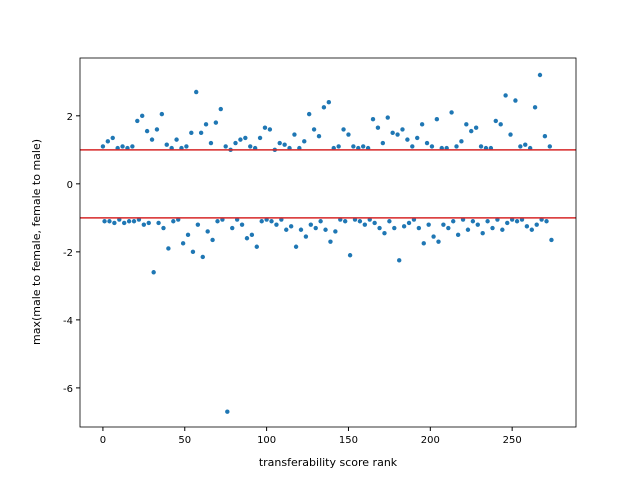 The width and height of the screenshot is (640, 480). What do you see at coordinates (36, 242) in the screenshot?
I see `y-axis-label: max(male to female, female to male)` at bounding box center [36, 242].